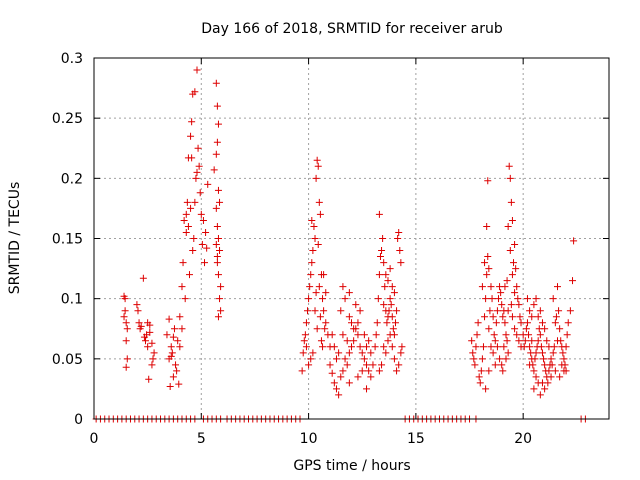 Image resolution: width=640 pixels, height=480 pixels. What do you see at coordinates (72, 300) in the screenshot?
I see `y-tick-label: 0.1` at bounding box center [72, 300].